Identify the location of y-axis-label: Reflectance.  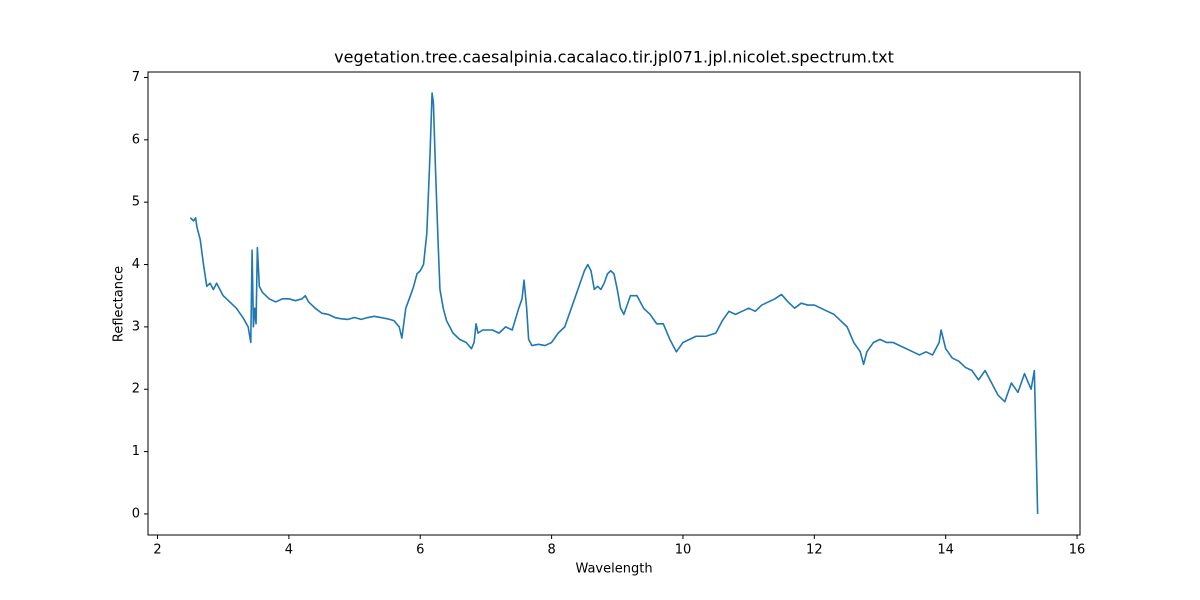
(119, 304).